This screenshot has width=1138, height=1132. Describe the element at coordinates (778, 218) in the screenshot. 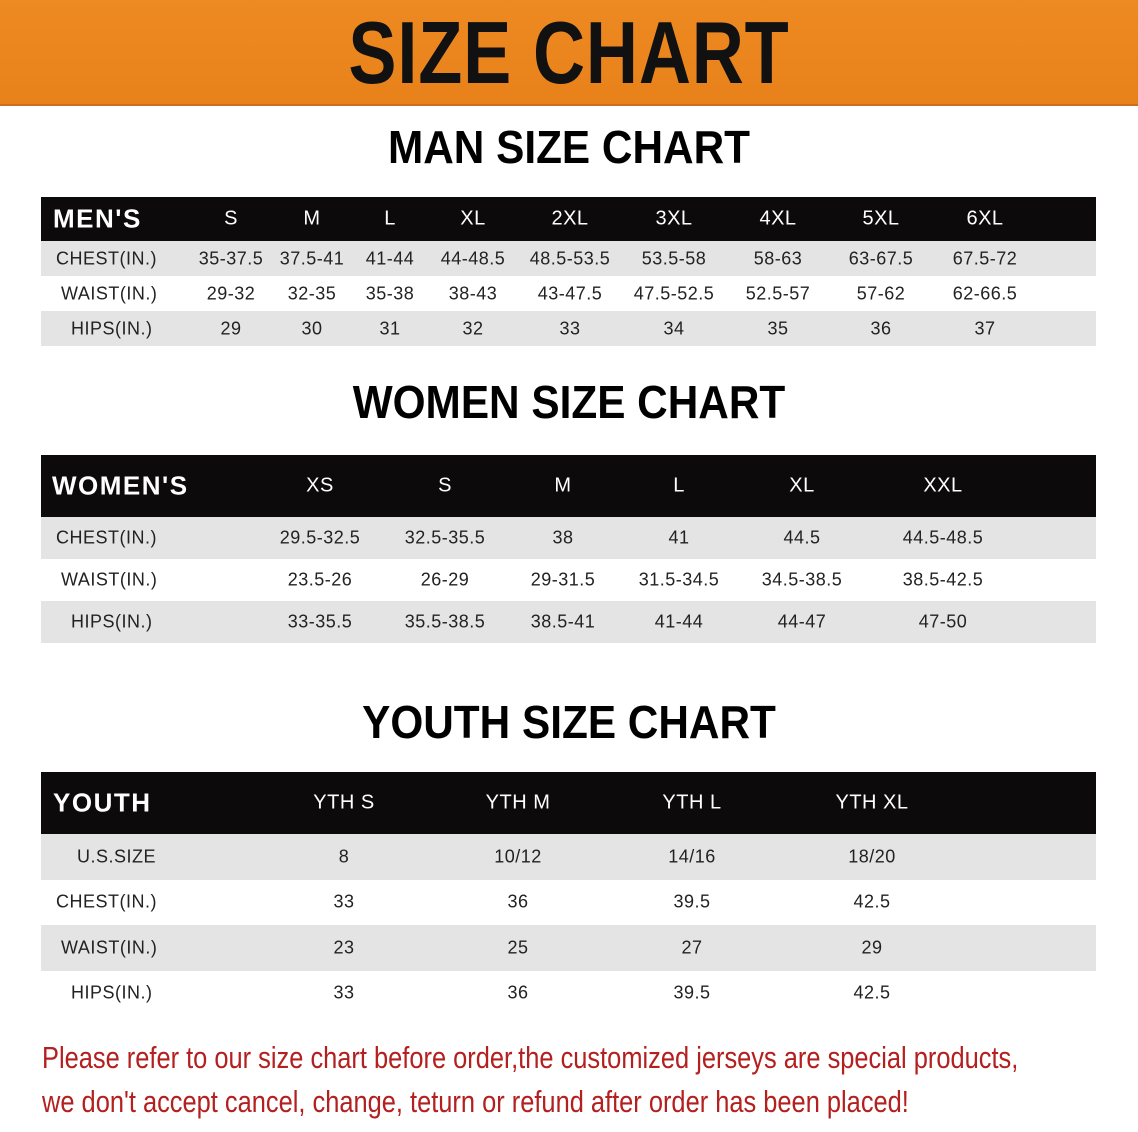

I see `size-header: 4XL` at that location.